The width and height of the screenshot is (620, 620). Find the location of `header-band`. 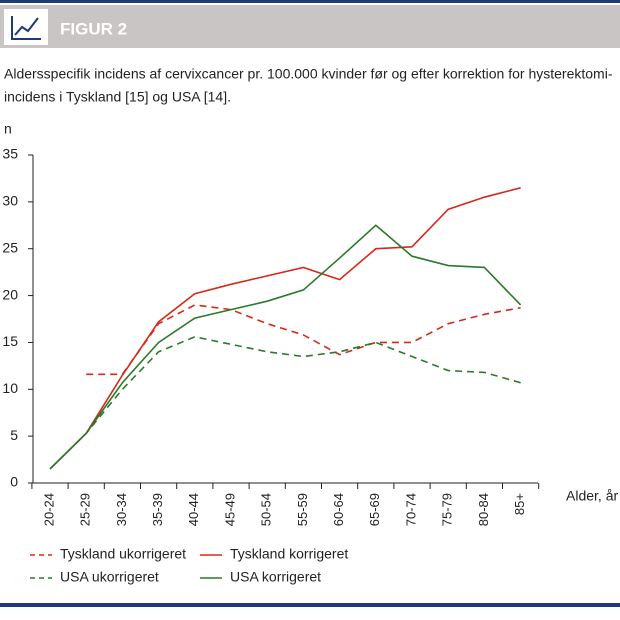

header-band is located at coordinates (310, 26).